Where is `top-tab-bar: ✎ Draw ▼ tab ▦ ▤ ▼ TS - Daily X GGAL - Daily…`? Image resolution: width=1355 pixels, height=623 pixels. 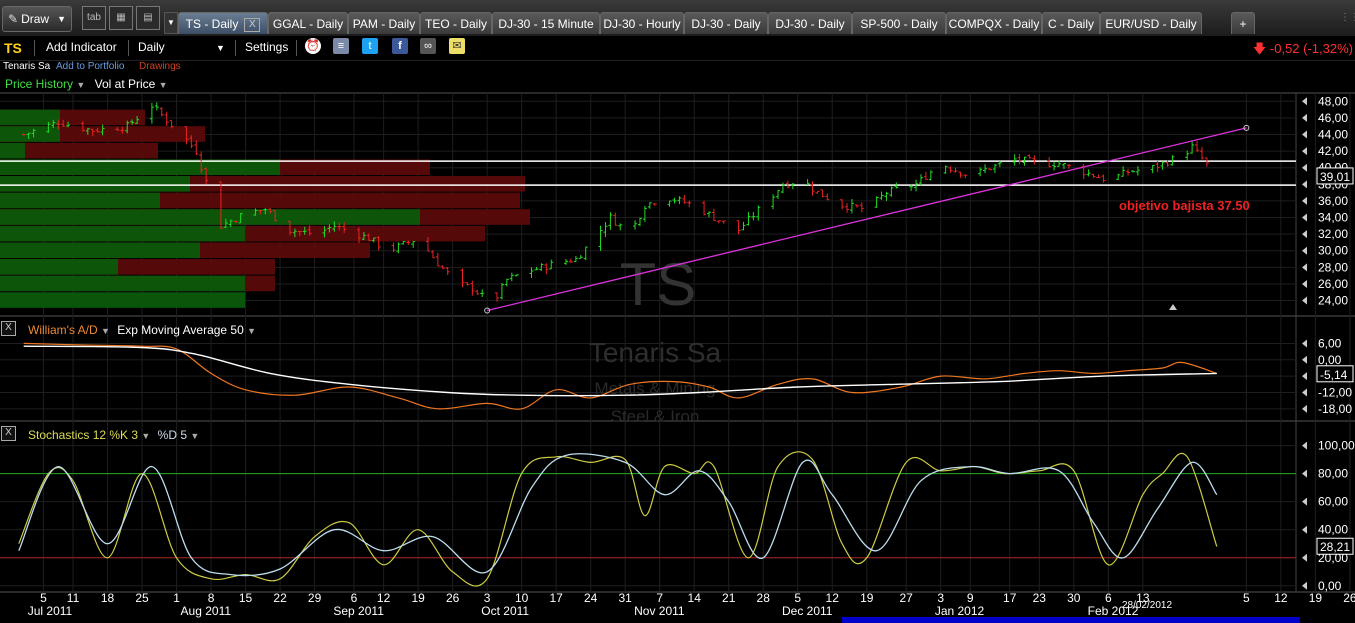
top-tab-bar: ✎ Draw ▼ tab ▦ ▤ ▼ TS - Daily X GGAL - Daily… is located at coordinates (677, 18).